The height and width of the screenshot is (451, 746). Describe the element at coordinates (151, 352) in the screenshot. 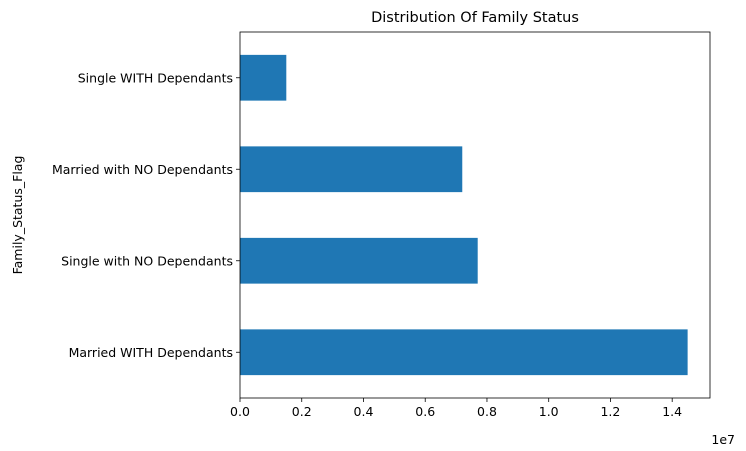

I see `y-tick-label-0: Married WITH Dependants` at that location.